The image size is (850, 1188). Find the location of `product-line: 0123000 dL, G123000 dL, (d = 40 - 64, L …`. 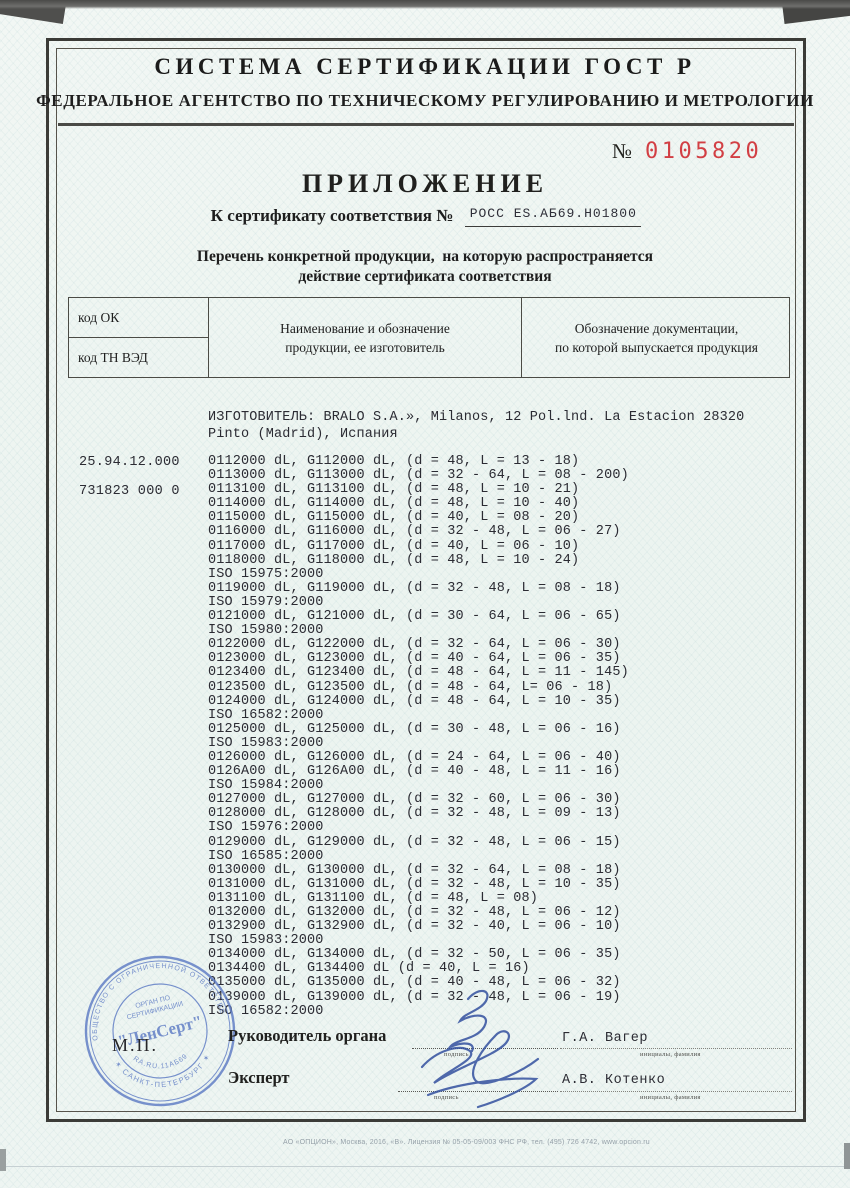

product-line: 0123000 dL, G123000 dL, (d = 40 - 64, L … is located at coordinates (414, 659).